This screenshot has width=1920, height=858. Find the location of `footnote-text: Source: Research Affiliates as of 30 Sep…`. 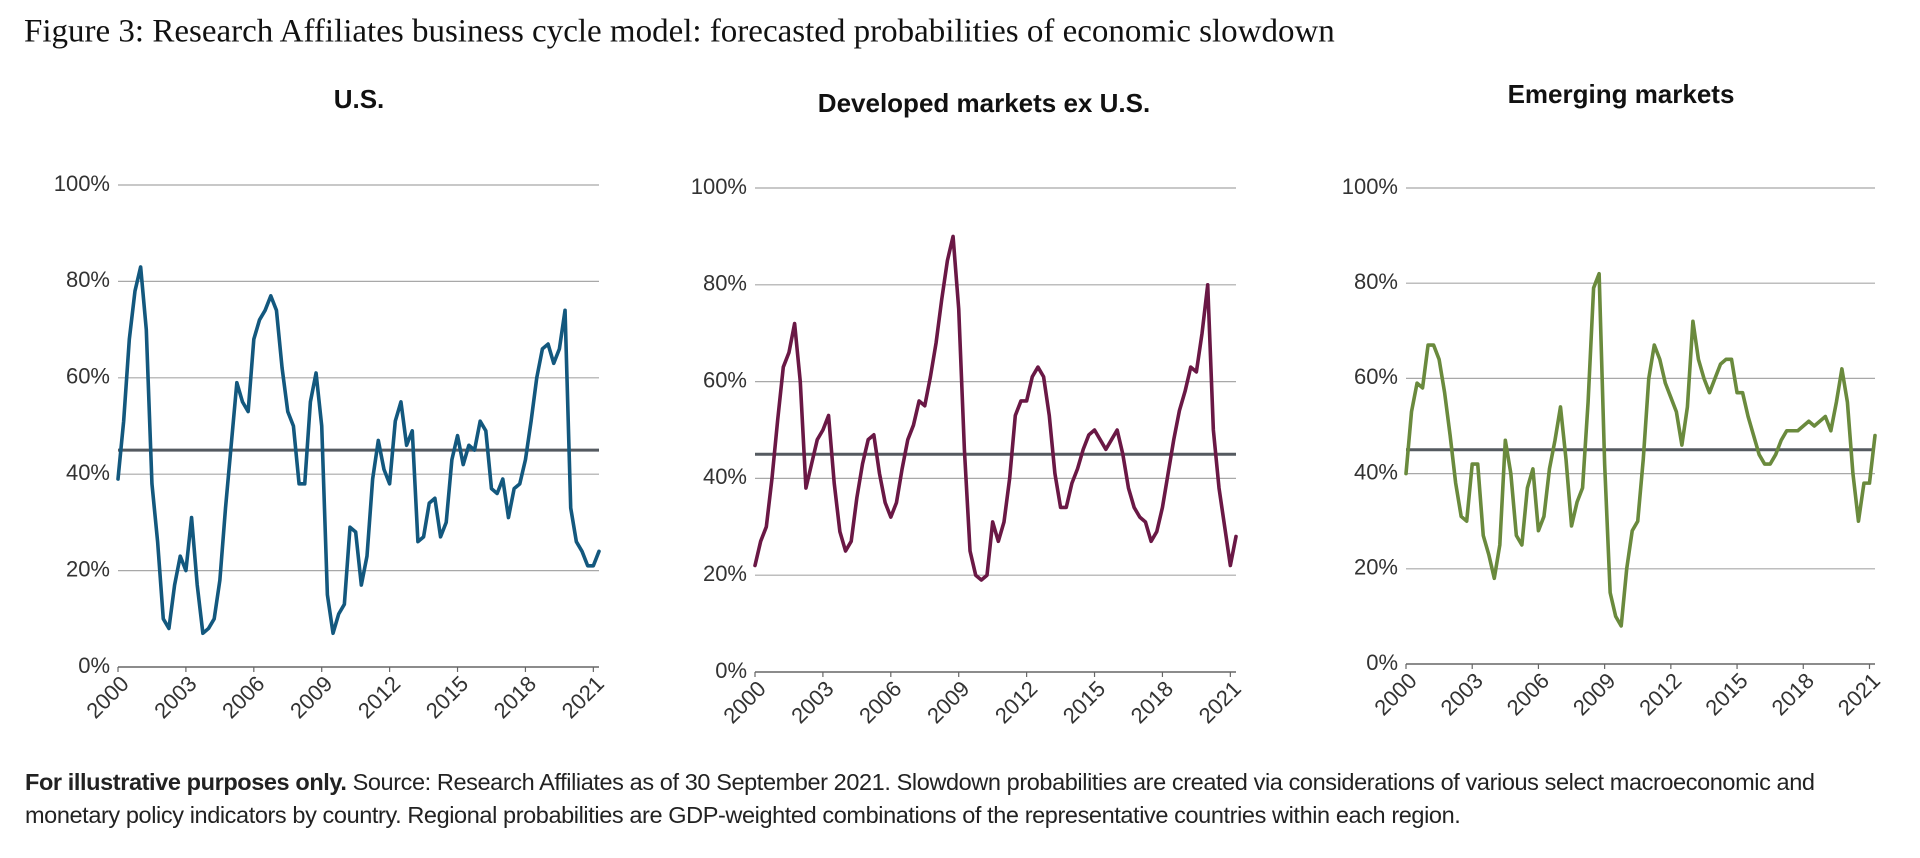

footnote-text: Source: Research Affiliates as of 30 Sep… is located at coordinates (920, 798).